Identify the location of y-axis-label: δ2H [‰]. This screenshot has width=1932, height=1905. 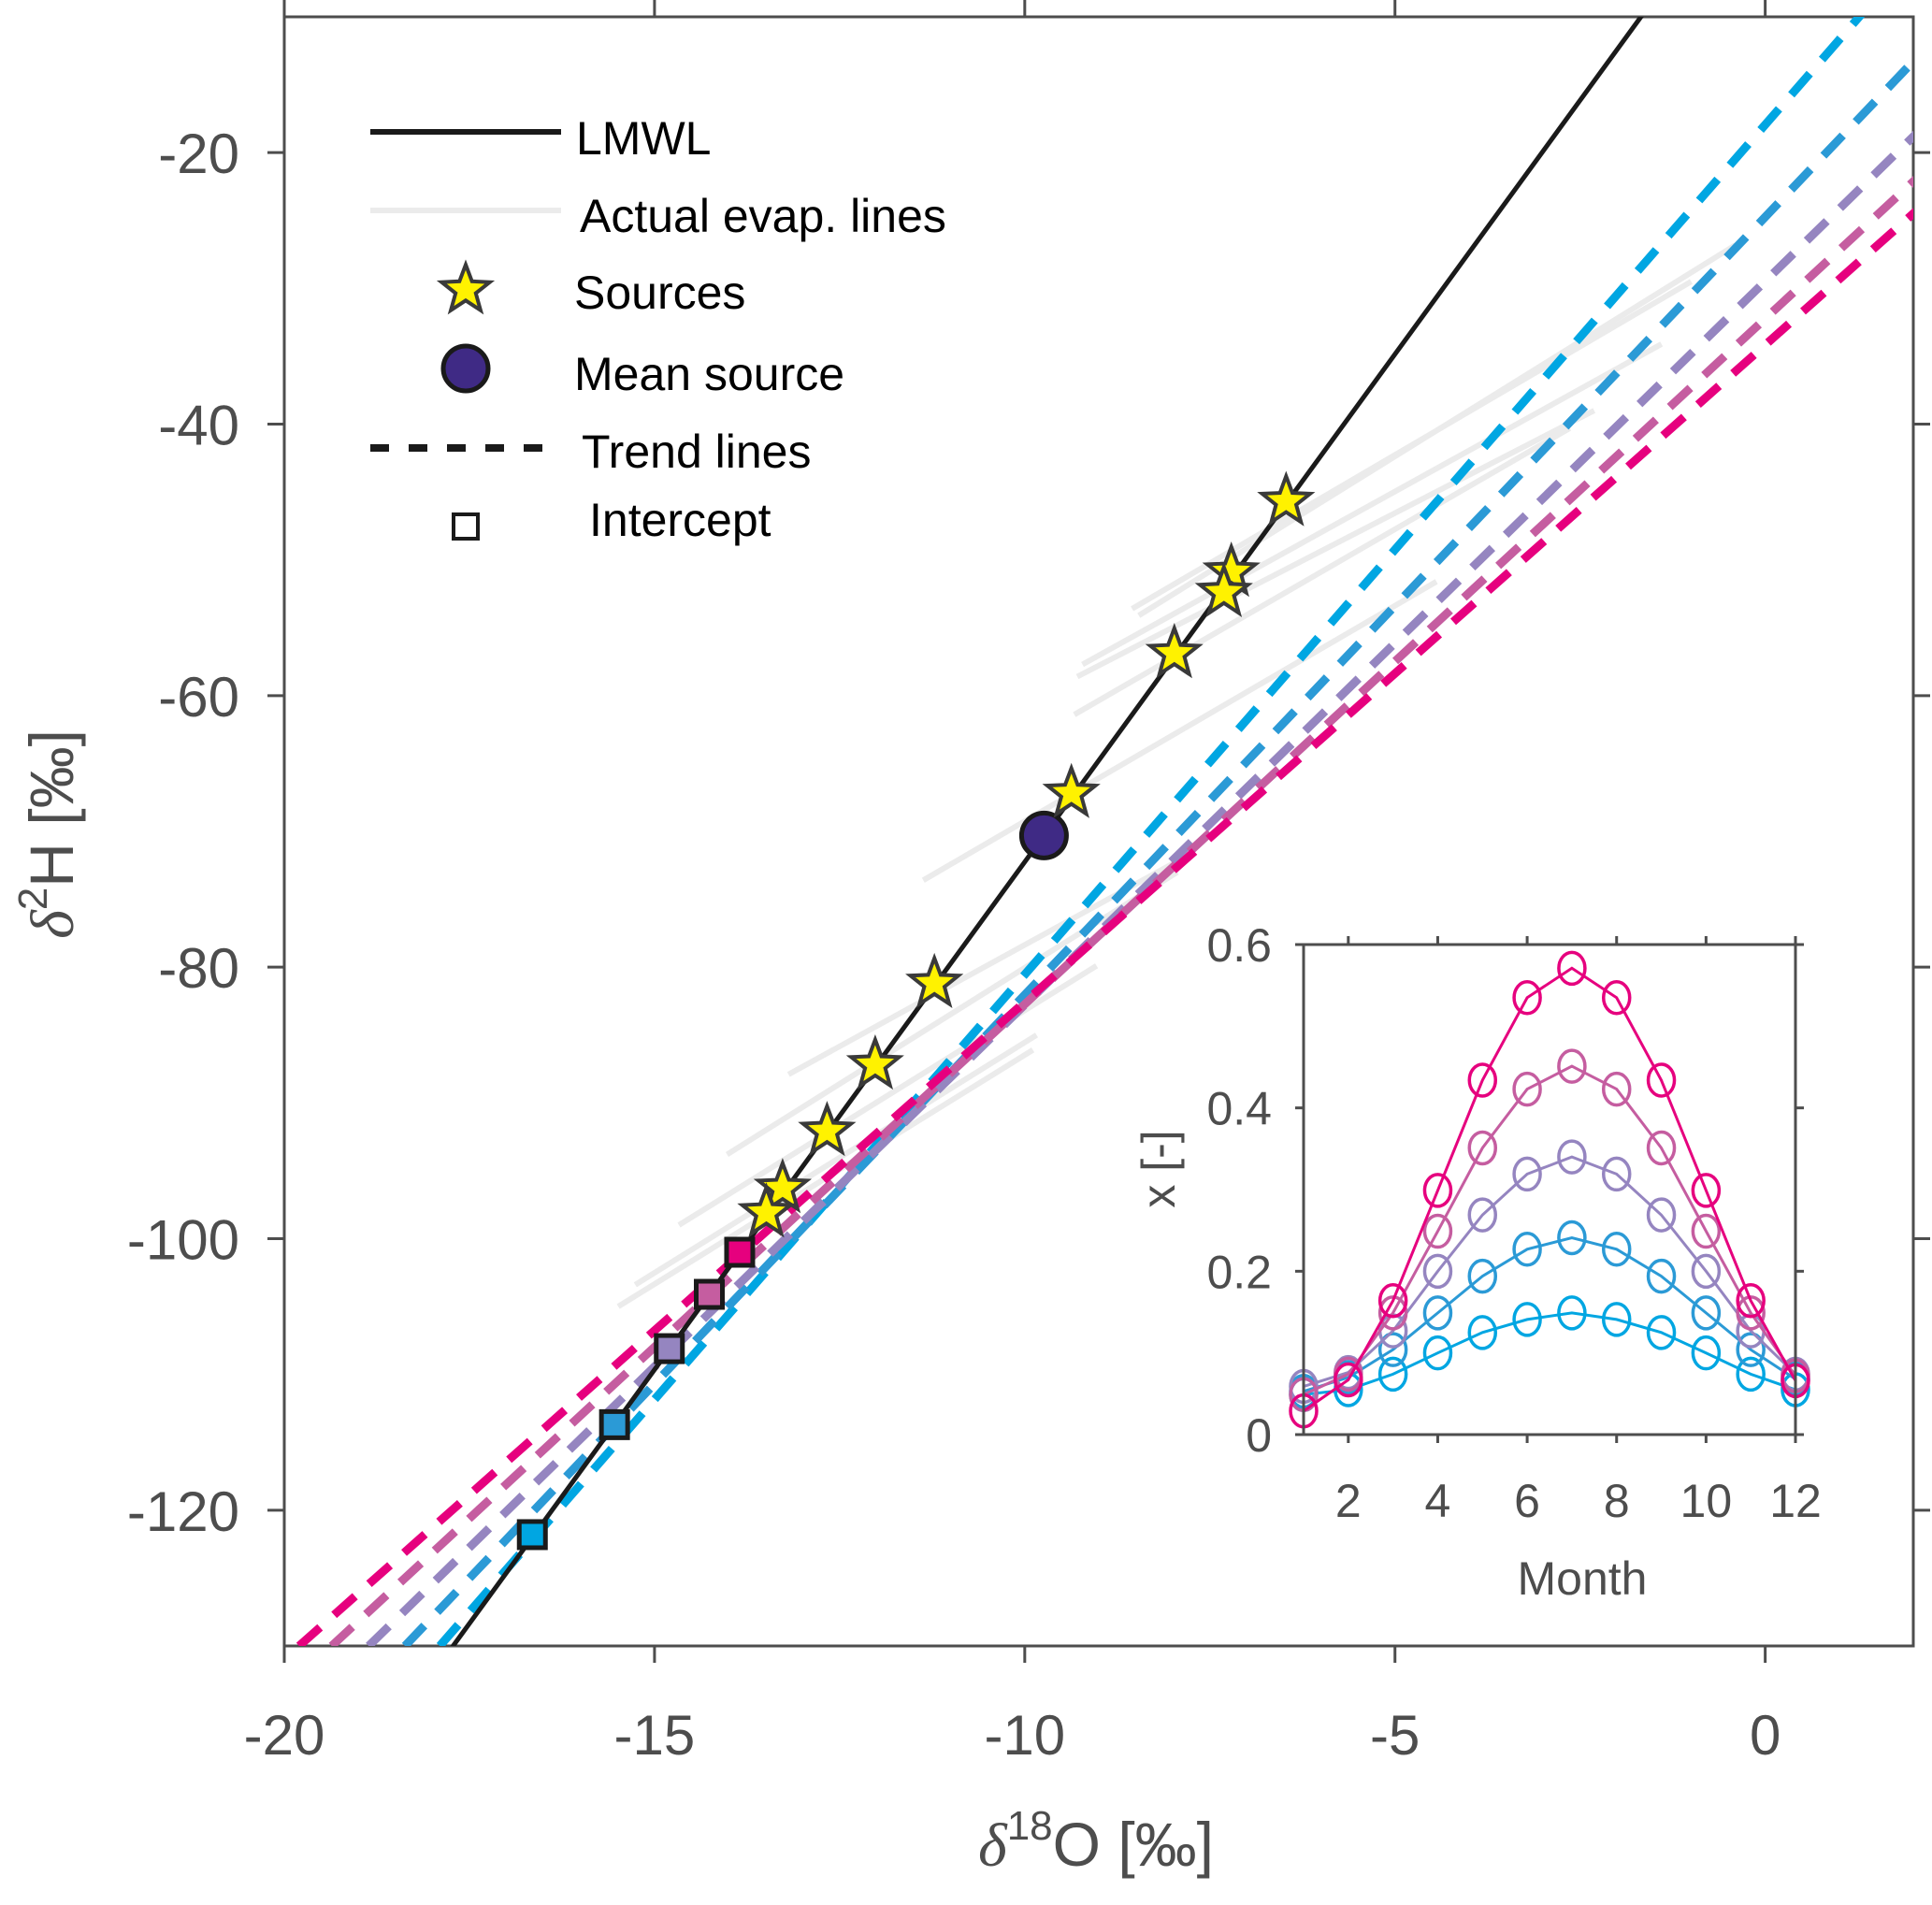
(48, 834).